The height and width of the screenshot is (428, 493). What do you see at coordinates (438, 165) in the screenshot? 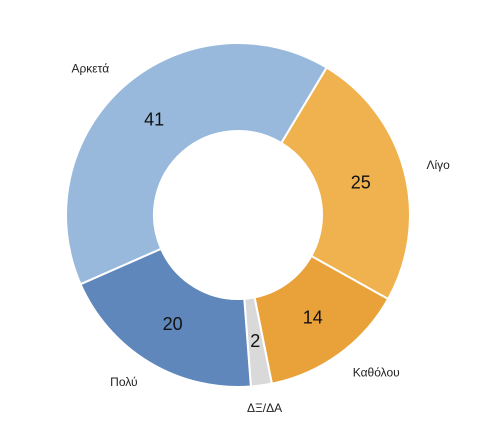
I see `category-label-ligo: Λίγο` at bounding box center [438, 165].